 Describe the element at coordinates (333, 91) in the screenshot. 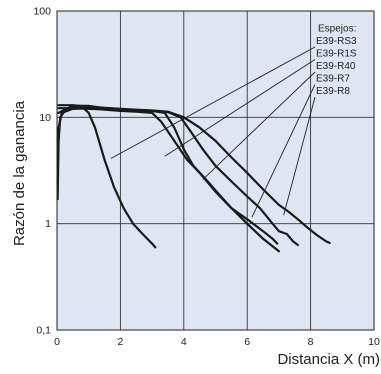

I see `legend-label-e39-r8: E39-R8` at that location.